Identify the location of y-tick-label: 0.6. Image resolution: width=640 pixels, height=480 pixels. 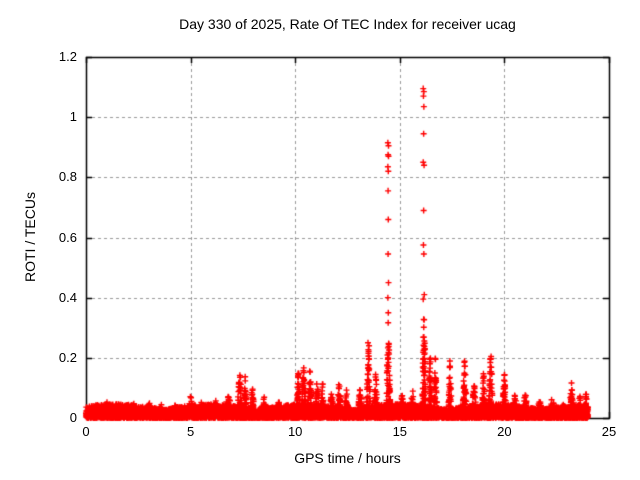
(67, 237).